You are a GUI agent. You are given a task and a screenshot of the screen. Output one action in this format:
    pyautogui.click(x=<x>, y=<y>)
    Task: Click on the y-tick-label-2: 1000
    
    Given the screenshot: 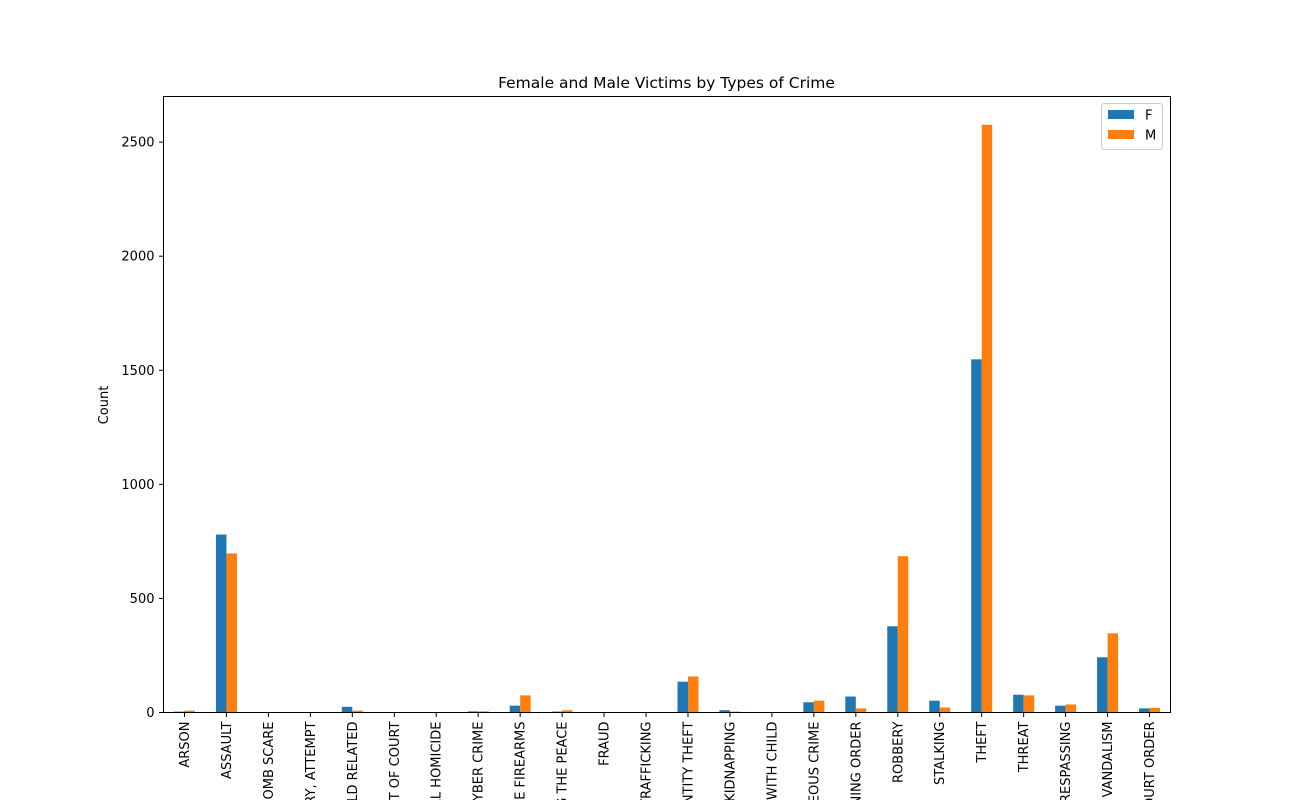 What is the action you would take?
    pyautogui.click(x=137, y=485)
    